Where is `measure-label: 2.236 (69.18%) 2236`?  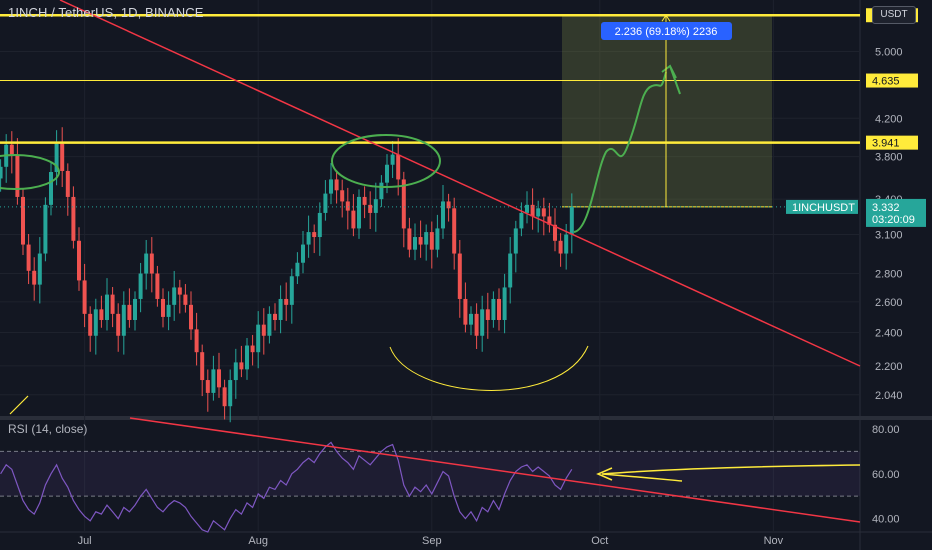 measure-label: 2.236 (69.18%) 2236 is located at coordinates (666, 32).